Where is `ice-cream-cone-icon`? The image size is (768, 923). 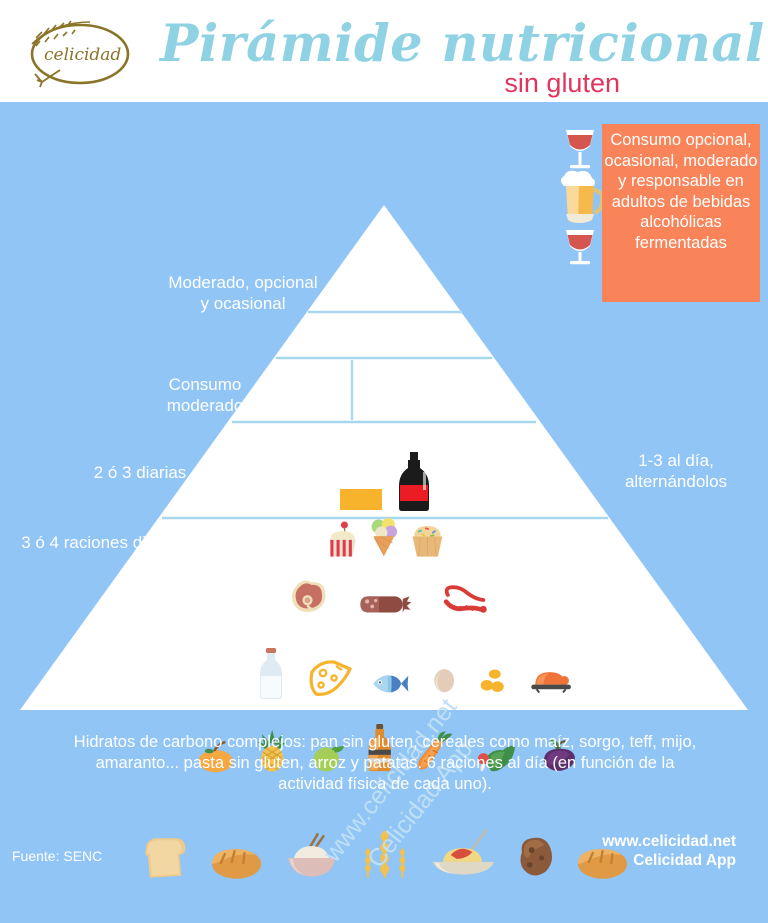
ice-cream-cone-icon is located at coordinates (384, 537).